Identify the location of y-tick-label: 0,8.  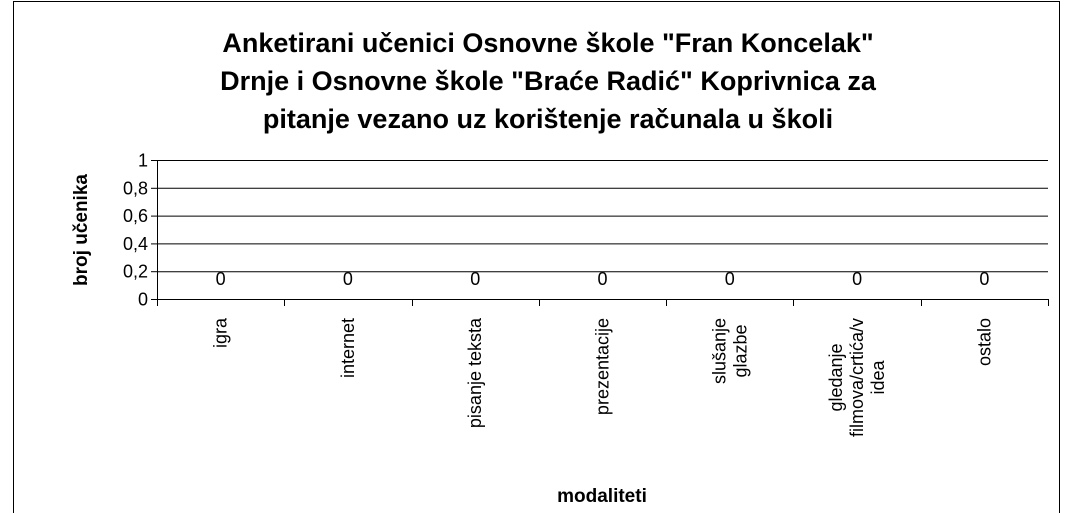
(135, 188).